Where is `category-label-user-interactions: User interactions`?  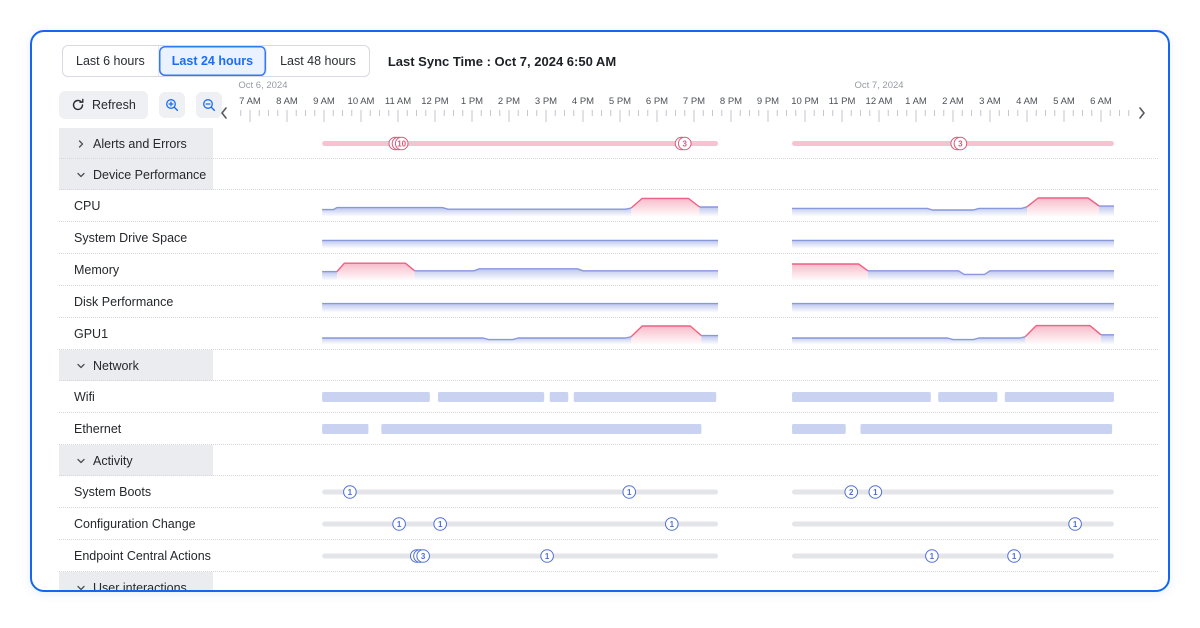
category-label-user-interactions: User interactions is located at coordinates (136, 581).